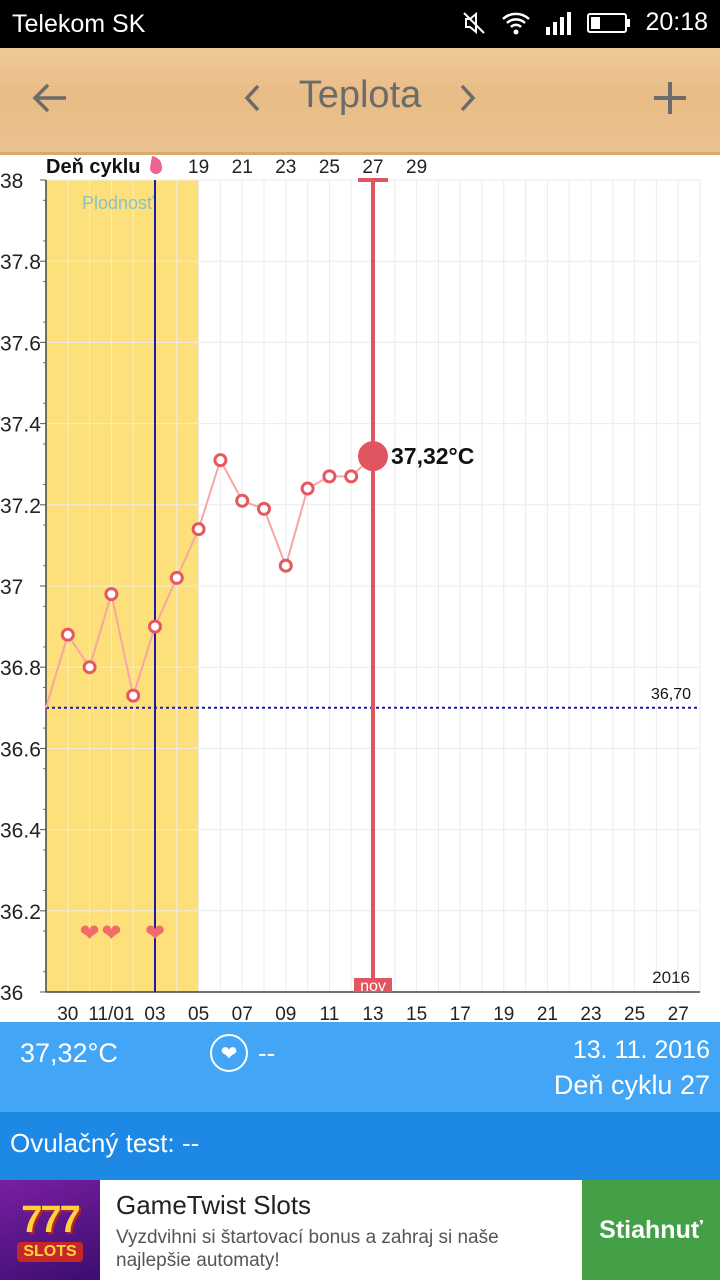  What do you see at coordinates (651, 1230) in the screenshot?
I see `ad-download-button: Stiahnuť` at bounding box center [651, 1230].